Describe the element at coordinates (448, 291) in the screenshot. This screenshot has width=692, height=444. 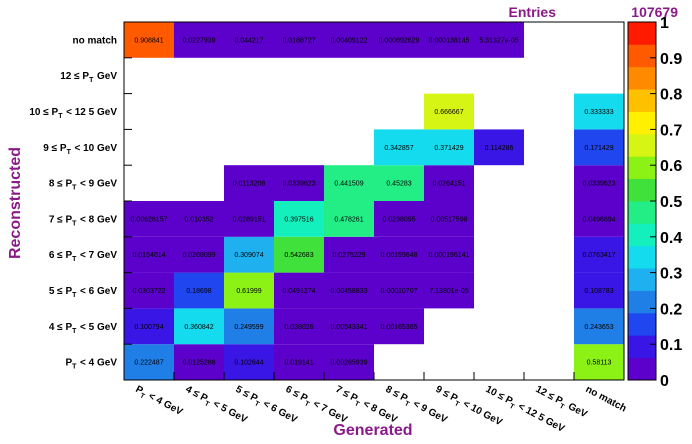
I see `cell-value-label: 7.13801e-05` at that location.